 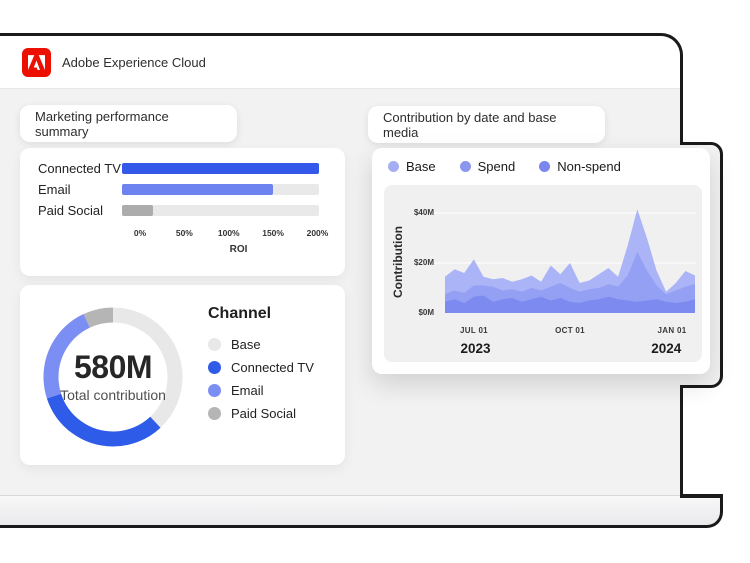 What do you see at coordinates (570, 330) in the screenshot?
I see `x-axis-tick: OCT 01` at bounding box center [570, 330].